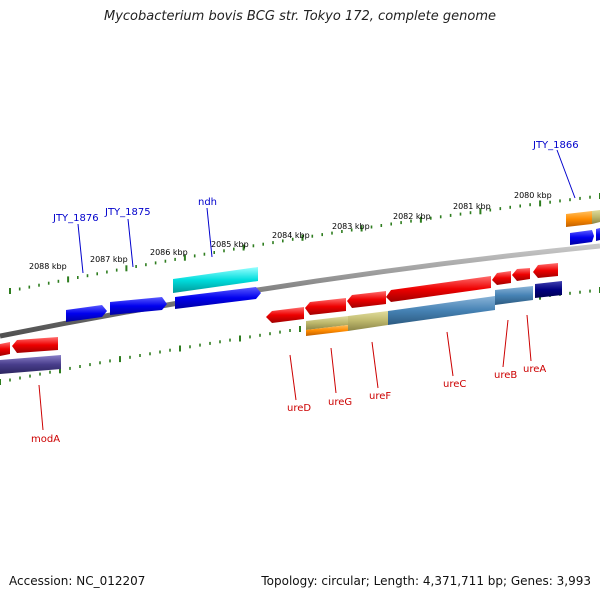 Image resolution: width=600 pixels, height=605 pixels. What do you see at coordinates (333, 370) in the screenshot?
I see `leader-ureg` at bounding box center [333, 370].